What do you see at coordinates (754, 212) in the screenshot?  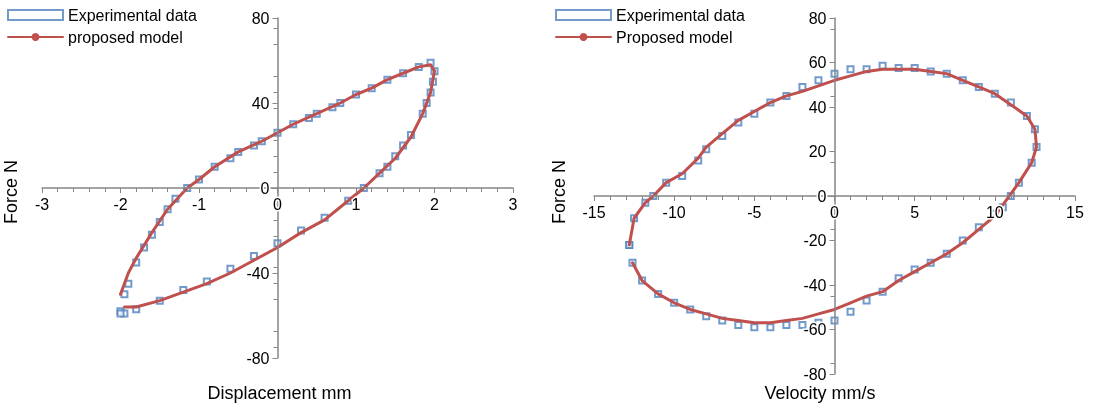 I see `x-tick-label: -5` at bounding box center [754, 212].